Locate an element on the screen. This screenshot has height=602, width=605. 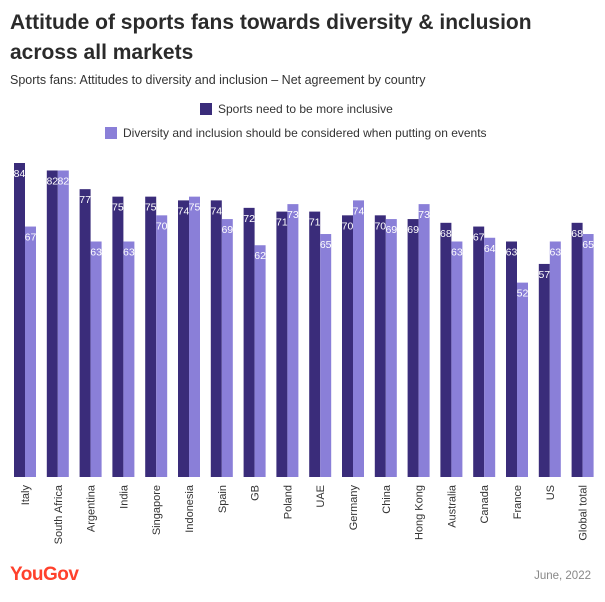
data-label-series-1-14: 67 is located at coordinates (479, 238).